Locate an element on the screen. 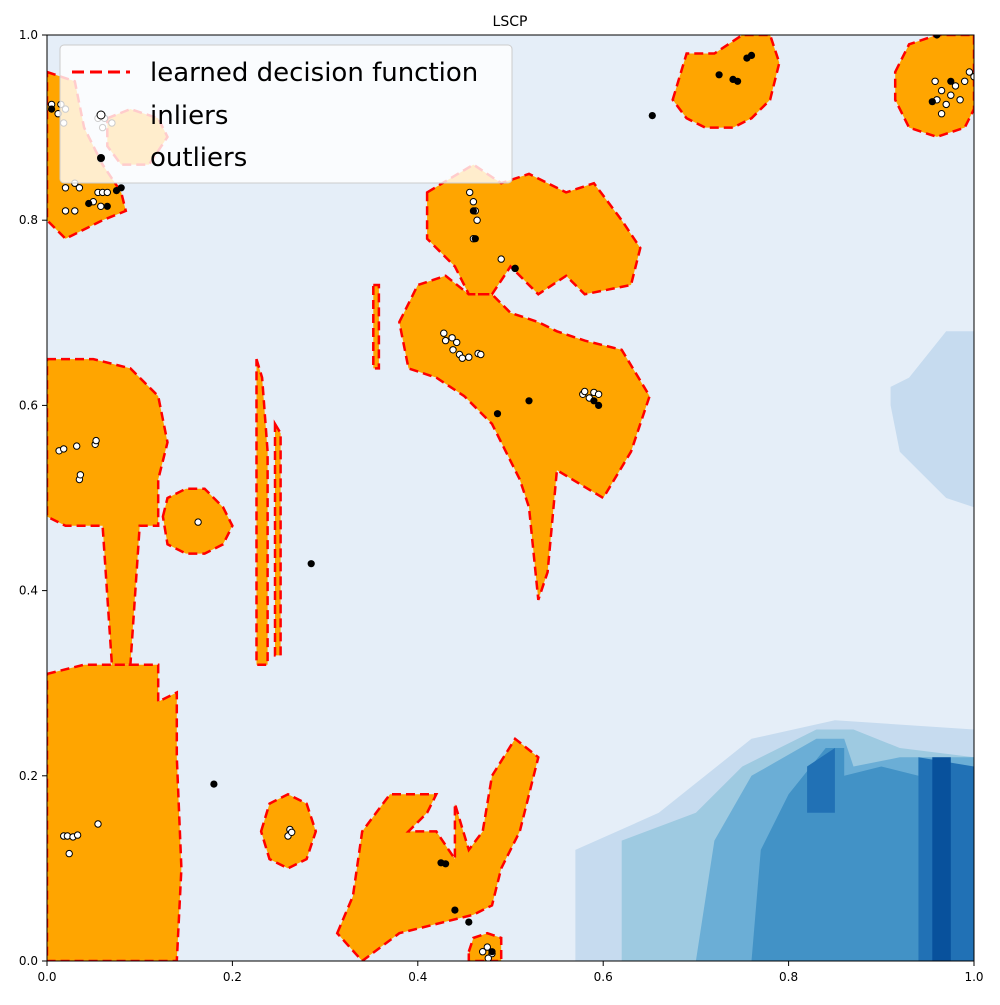 This screenshot has width=1000, height=1005. legend-label-outliers: outliers is located at coordinates (198, 158).